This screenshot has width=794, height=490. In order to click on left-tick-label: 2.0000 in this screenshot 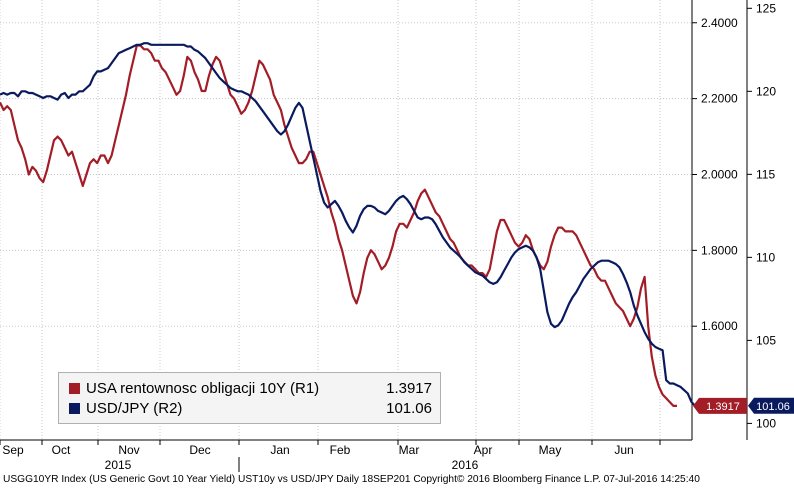, I will do `click(719, 174)`.